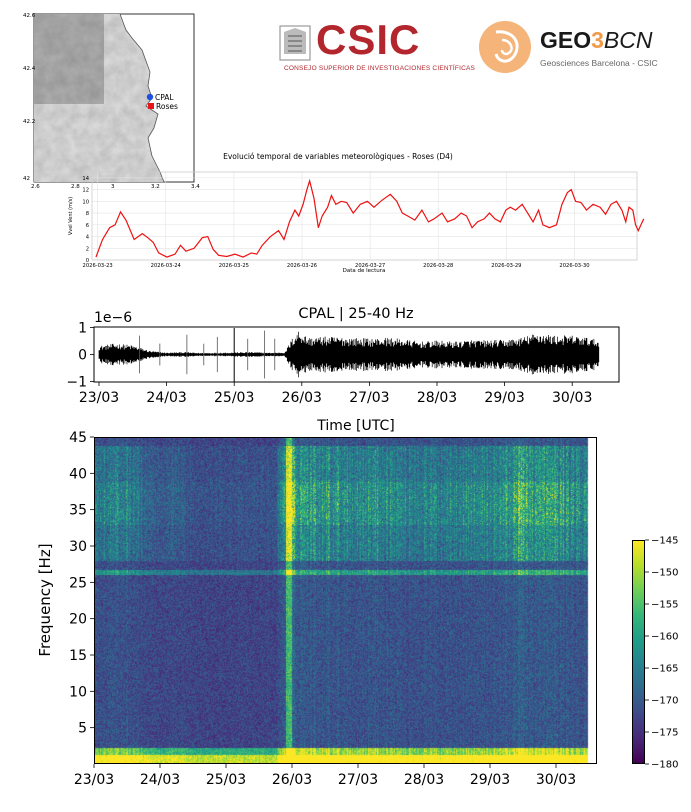  I want to click on seismic-trace-strokes, so click(349, 354).